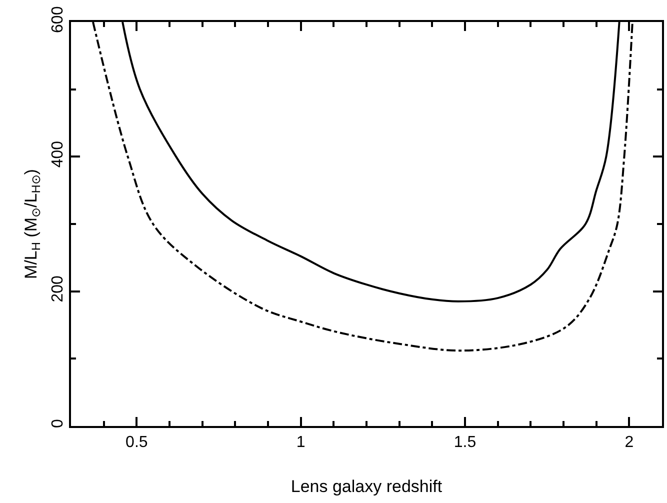  What do you see at coordinates (366, 486) in the screenshot?
I see `x-axis-title: Lens galaxy redshift` at bounding box center [366, 486].